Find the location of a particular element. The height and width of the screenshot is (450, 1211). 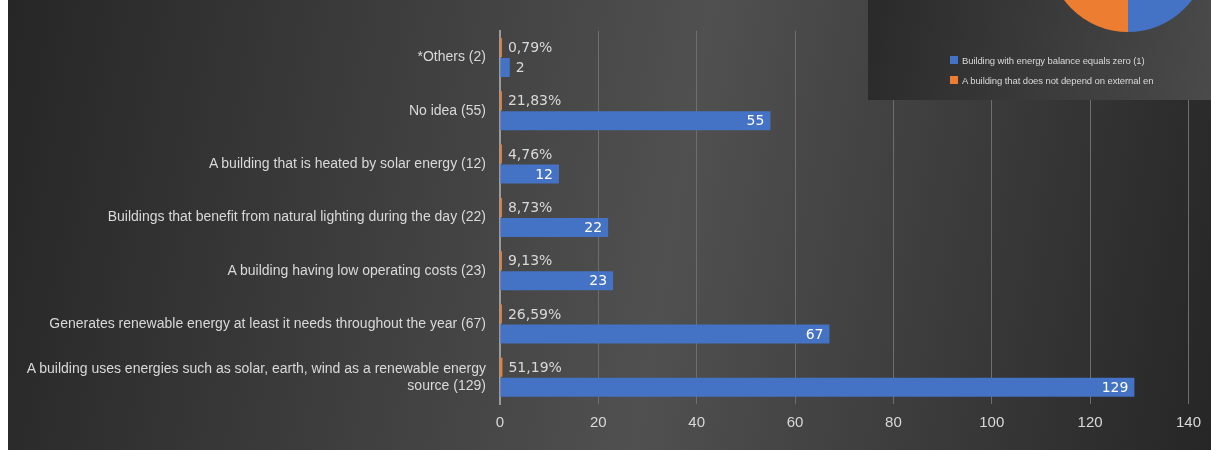

data-label: 0,79% is located at coordinates (530, 47).